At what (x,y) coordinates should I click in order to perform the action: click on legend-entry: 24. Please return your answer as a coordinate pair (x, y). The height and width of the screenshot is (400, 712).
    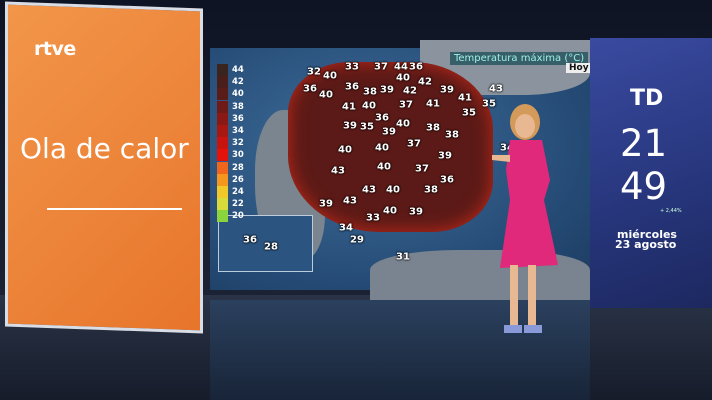
    Looking at the image, I should click on (233, 191).